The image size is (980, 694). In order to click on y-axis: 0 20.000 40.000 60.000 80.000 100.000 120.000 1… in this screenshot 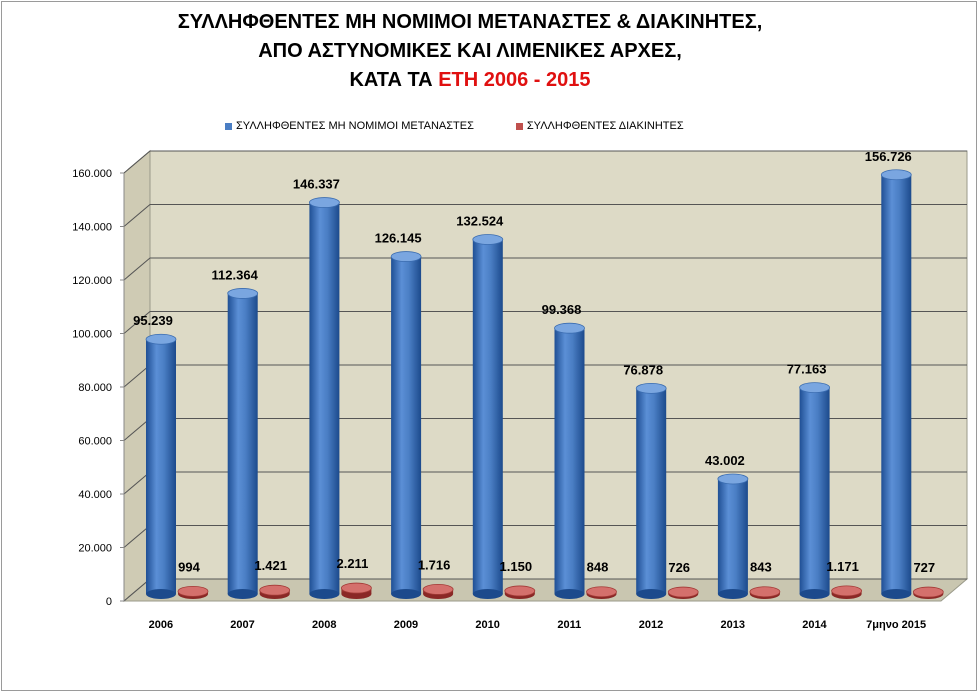, I will do `click(98, 388)`.